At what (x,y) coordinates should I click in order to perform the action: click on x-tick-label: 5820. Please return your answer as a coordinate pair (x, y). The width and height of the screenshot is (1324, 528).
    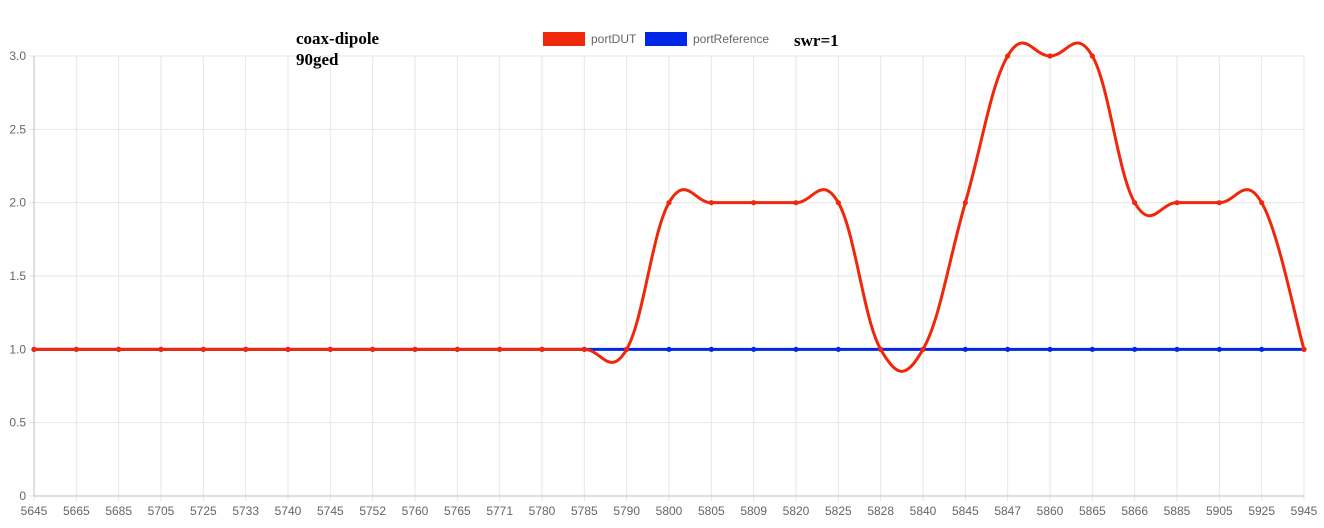
    Looking at the image, I should click on (796, 511).